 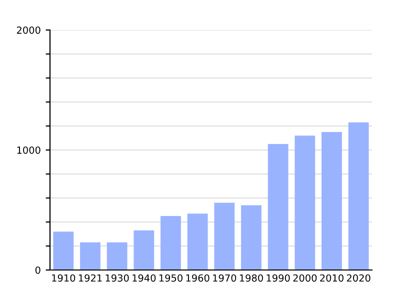 I want to click on y-tick-label: 1000, so click(x=28, y=150).